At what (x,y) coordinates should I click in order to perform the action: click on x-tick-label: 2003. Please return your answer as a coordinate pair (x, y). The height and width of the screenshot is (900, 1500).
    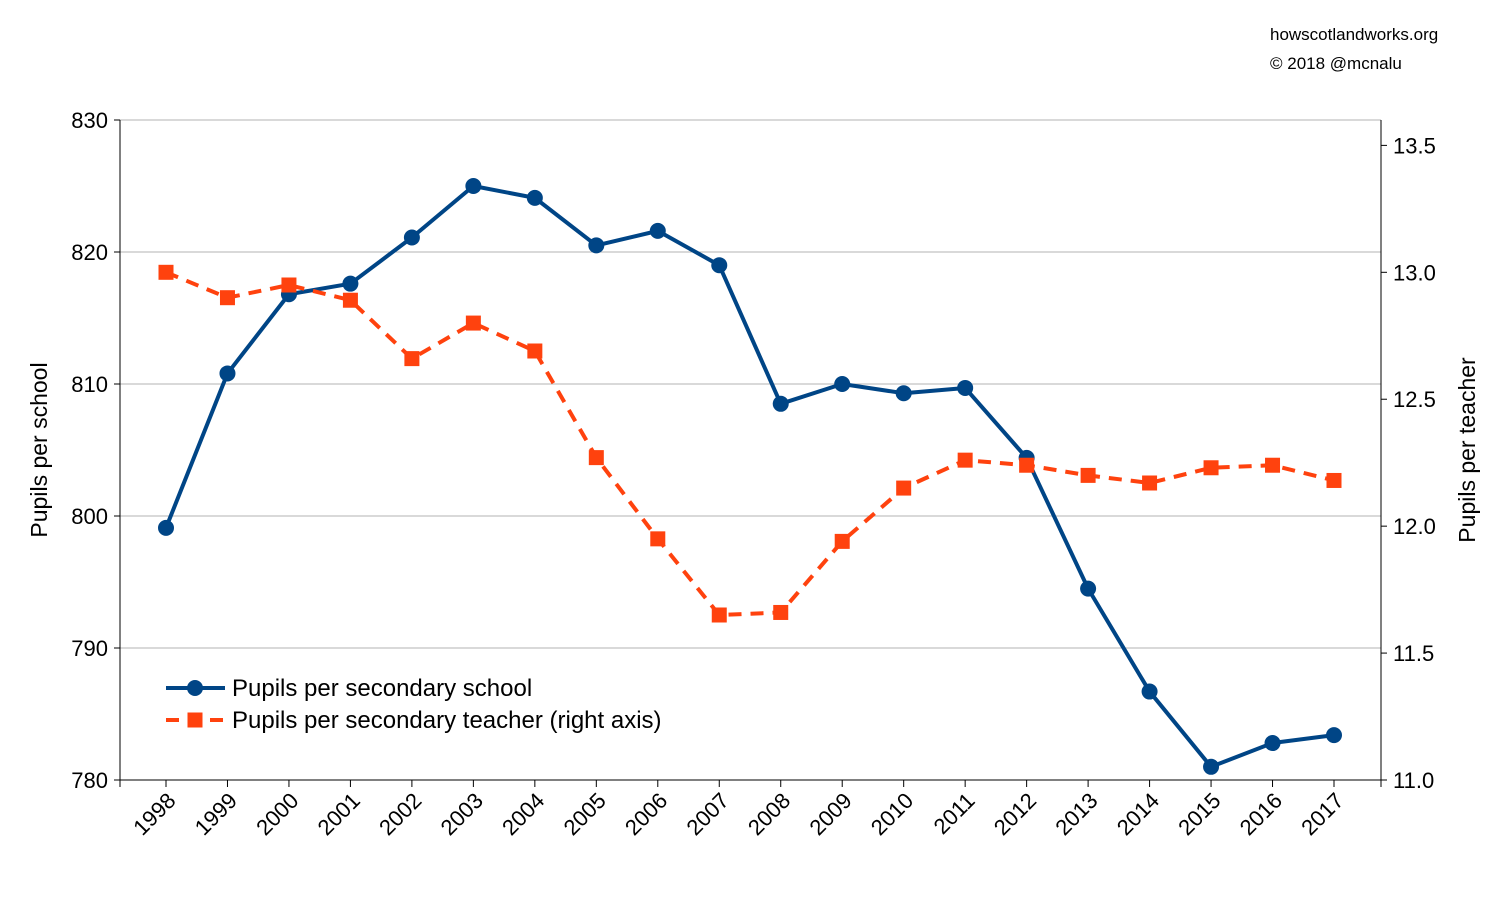
    Looking at the image, I should click on (462, 814).